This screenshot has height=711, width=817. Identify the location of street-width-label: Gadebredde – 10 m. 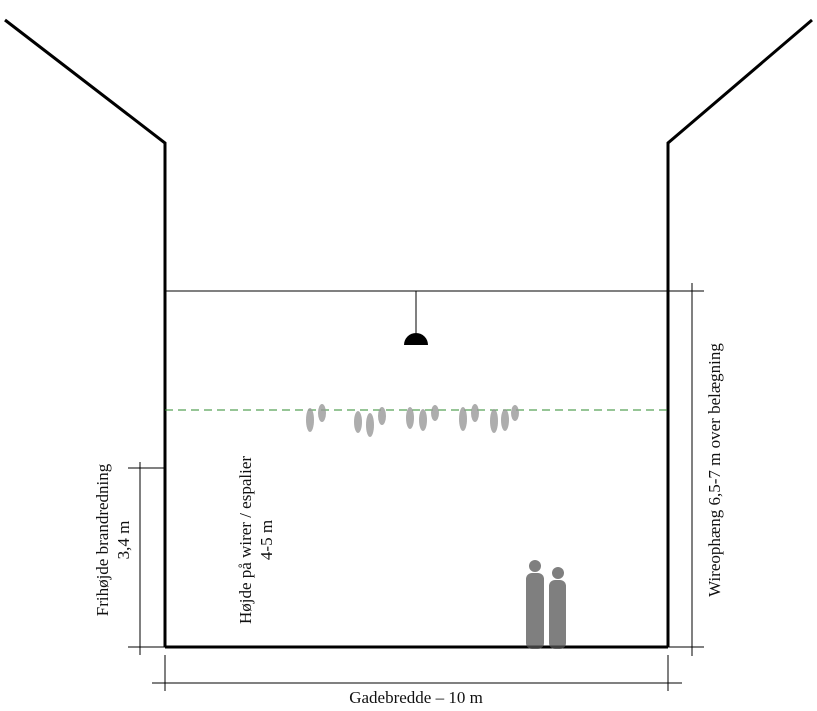
(416, 697).